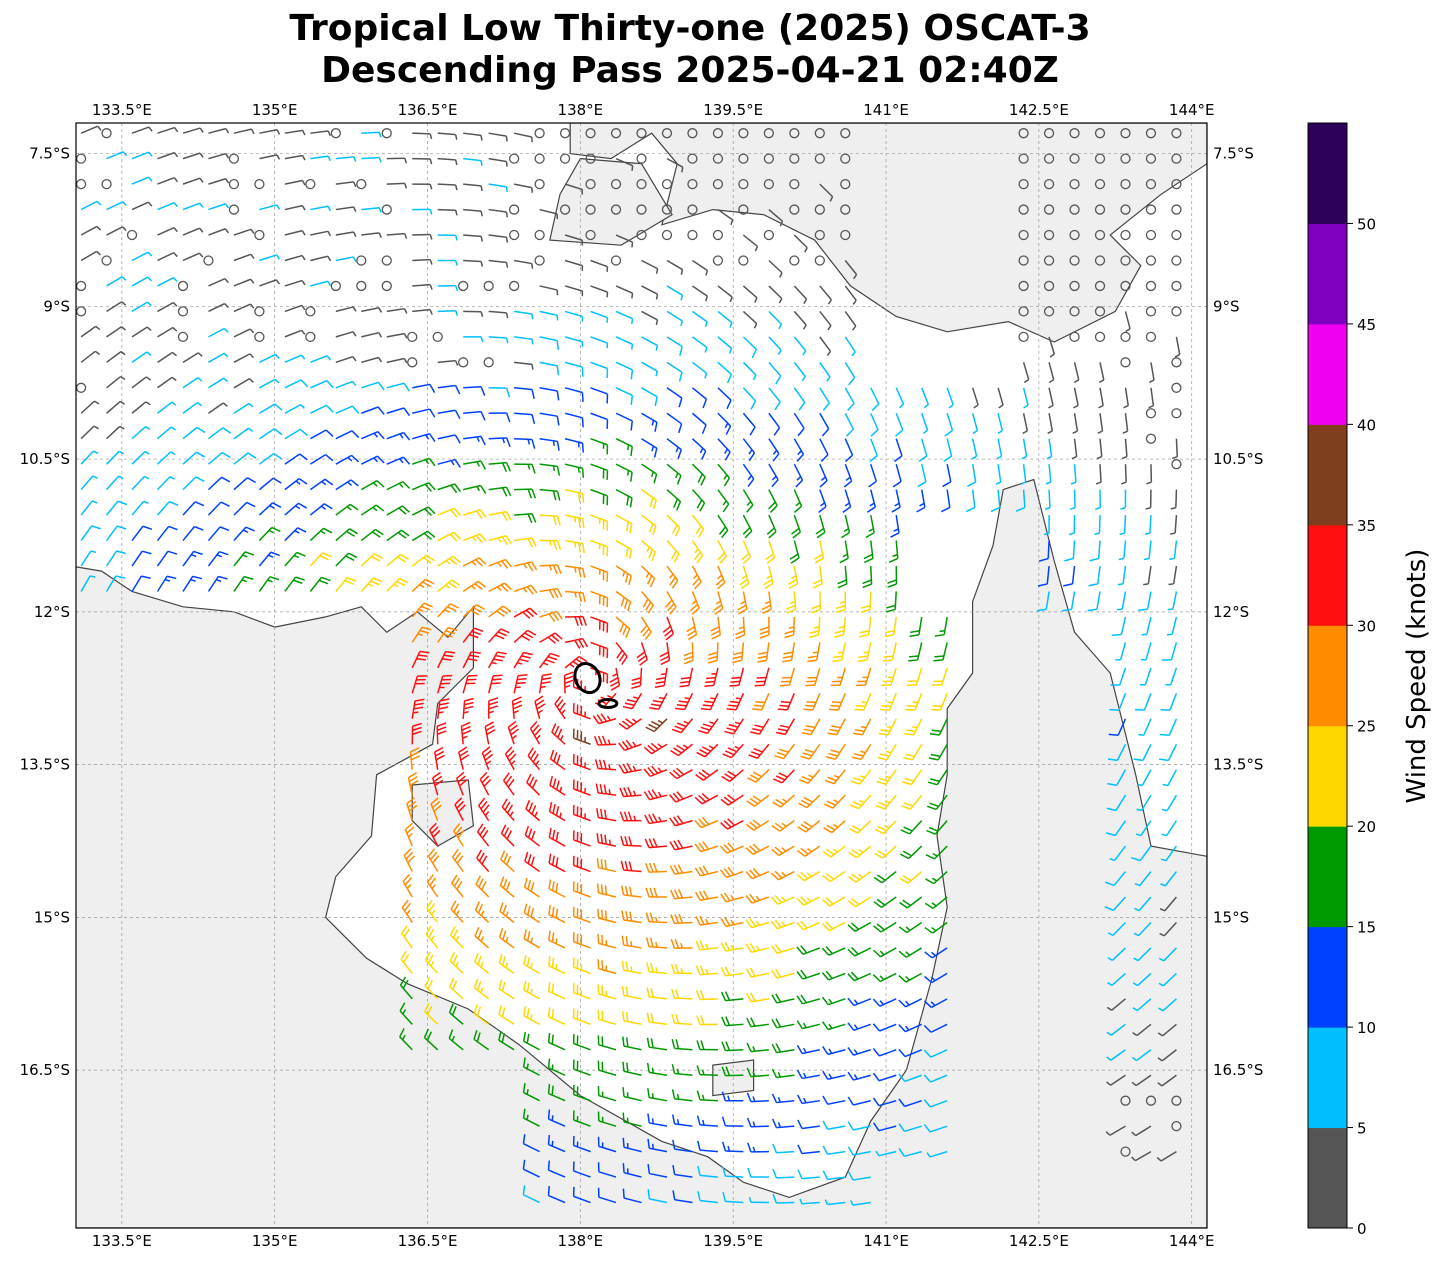 The image size is (1445, 1264). What do you see at coordinates (1366, 1028) in the screenshot?
I see `colorbar-tick-label: 10` at bounding box center [1366, 1028].